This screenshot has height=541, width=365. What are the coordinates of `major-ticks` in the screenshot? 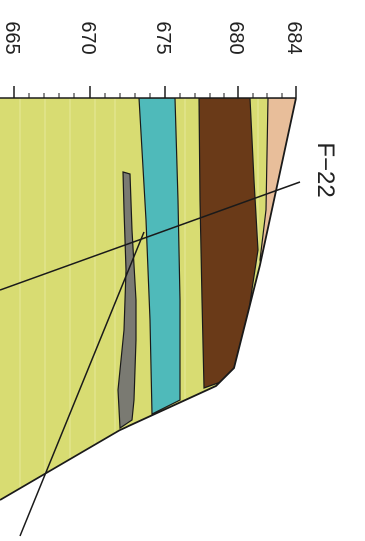 It's located at (155, 92).